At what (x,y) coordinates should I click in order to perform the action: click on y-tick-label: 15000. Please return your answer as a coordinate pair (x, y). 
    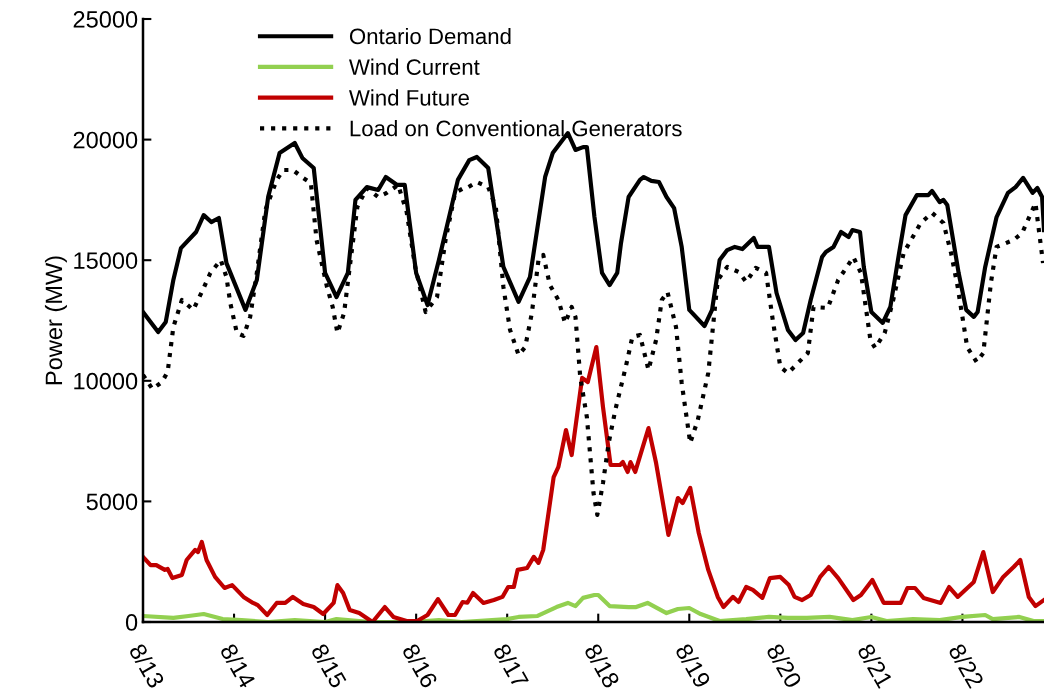
    Looking at the image, I should click on (106, 260).